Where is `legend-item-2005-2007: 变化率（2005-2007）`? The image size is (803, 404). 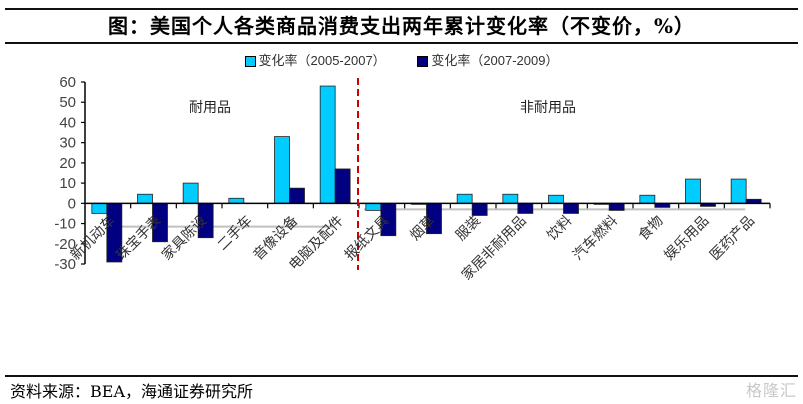 legend-item-2005-2007: 变化率（2005-2007） is located at coordinates (315, 59).